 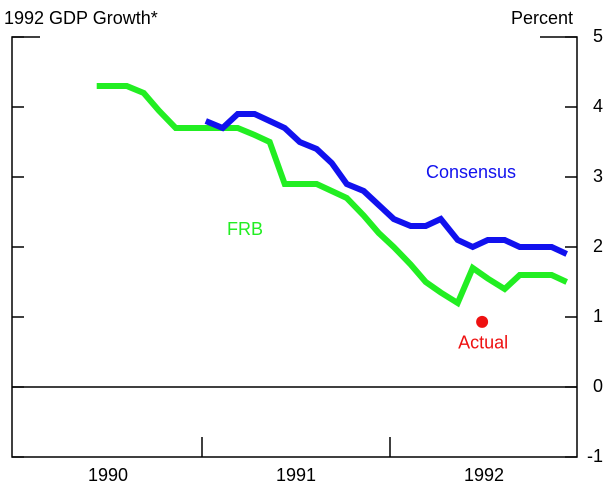 What do you see at coordinates (598, 386) in the screenshot?
I see `y-tick-label: 0` at bounding box center [598, 386].